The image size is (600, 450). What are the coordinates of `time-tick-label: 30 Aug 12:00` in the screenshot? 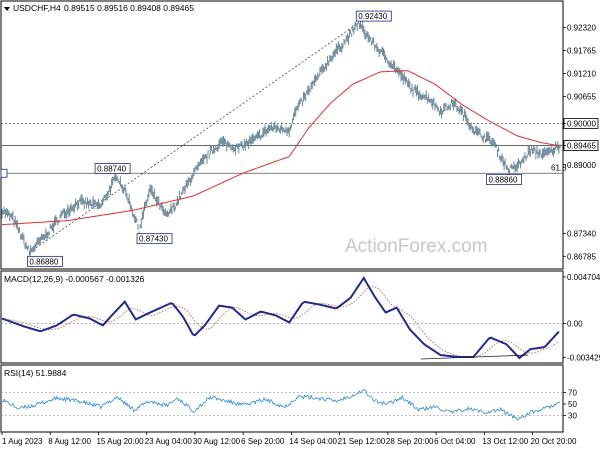 It's located at (217, 441).